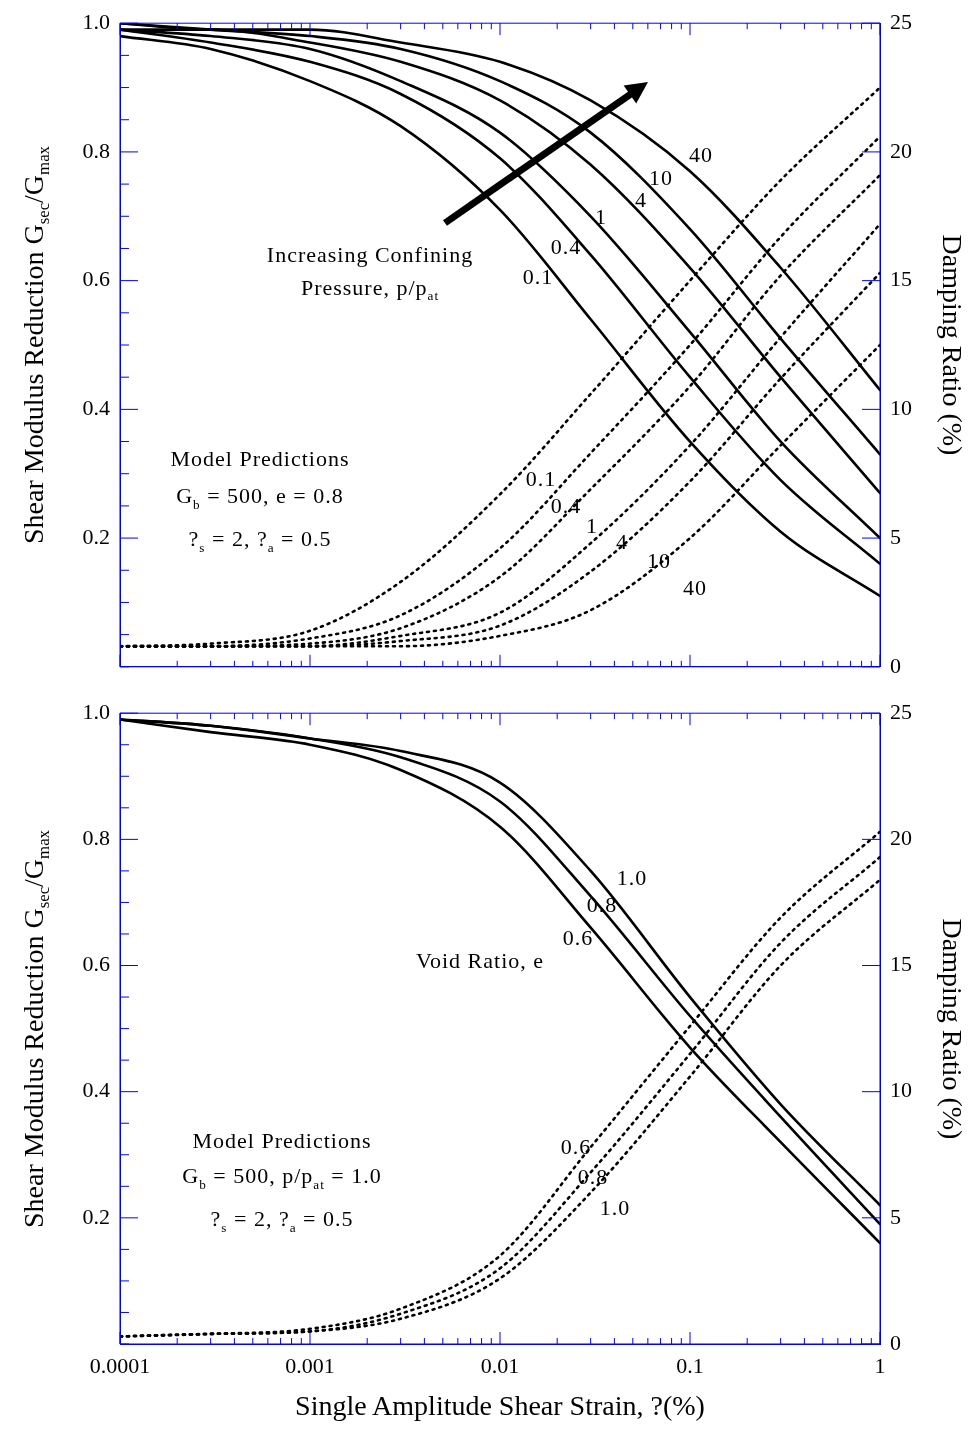  Describe the element at coordinates (370, 273) in the screenshot. I see `annotation: Increasing Confining Pressure, p/p$_{at}$` at that location.